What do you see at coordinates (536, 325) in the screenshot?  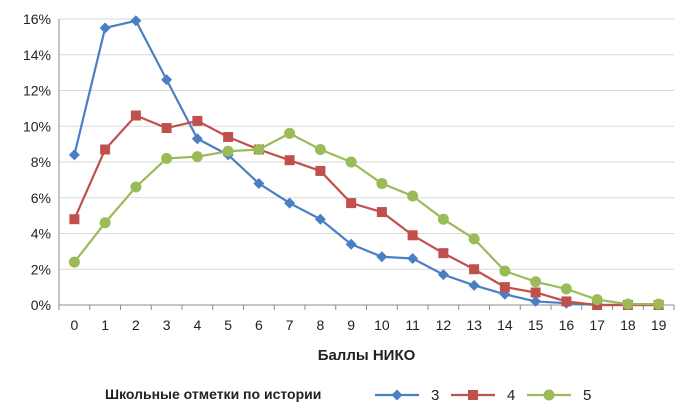 I see `x-tick-label: 15` at bounding box center [536, 325].